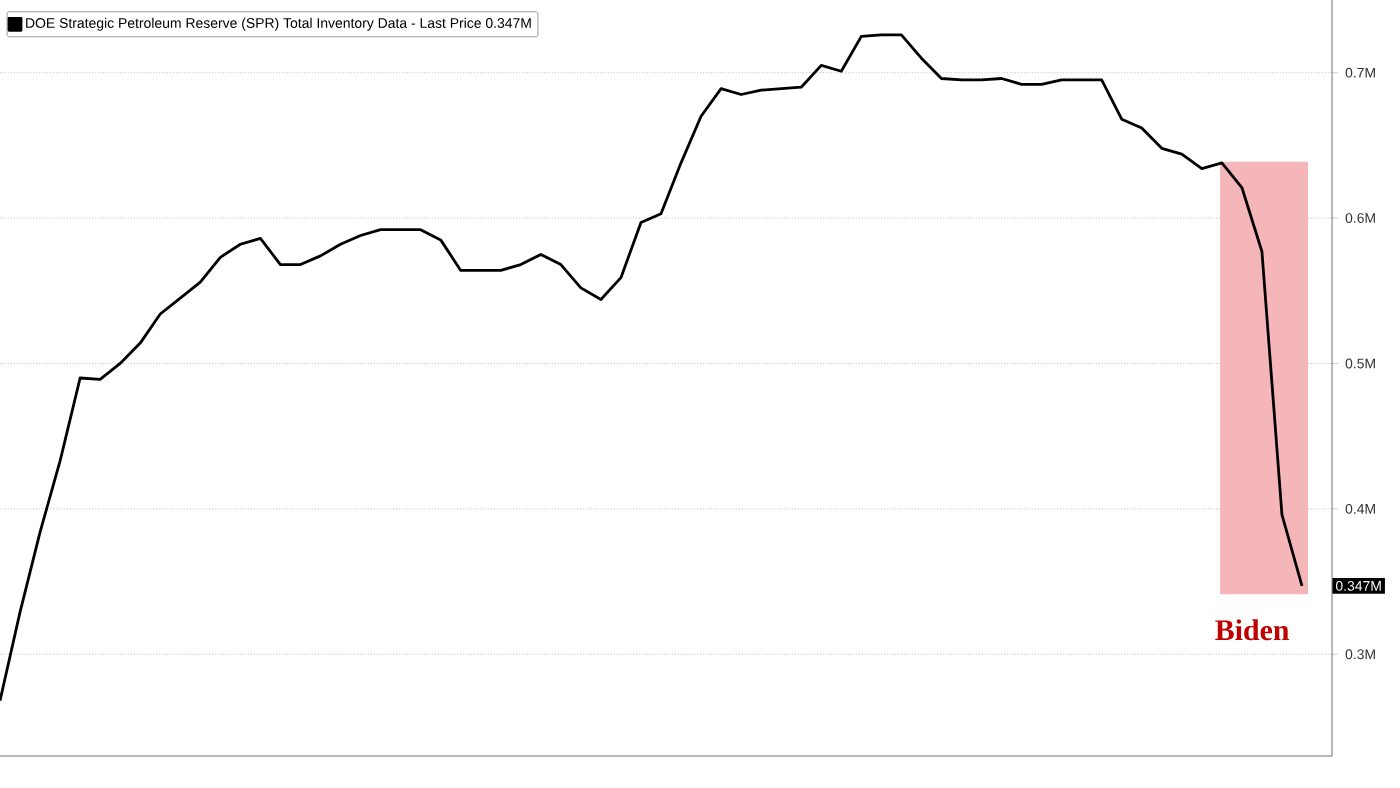  What do you see at coordinates (1252, 630) in the screenshot?
I see `annotation: Biden` at bounding box center [1252, 630].